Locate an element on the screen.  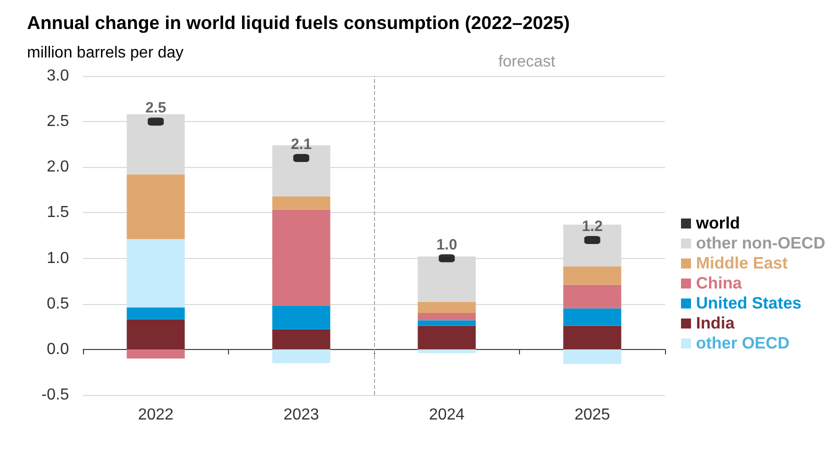
y-tick-label: 2.5 is located at coordinates (58, 121).